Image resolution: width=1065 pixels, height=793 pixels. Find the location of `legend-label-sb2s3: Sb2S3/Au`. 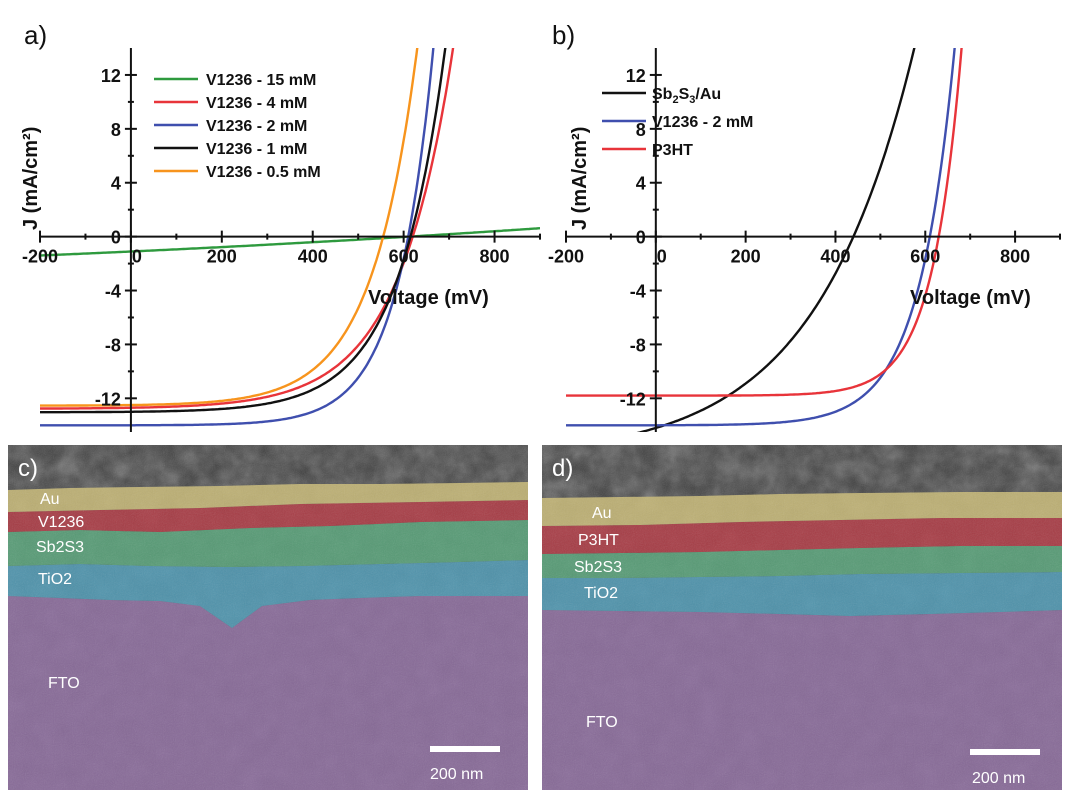

legend-label-sb2s3: Sb2S3/Au is located at coordinates (686, 96).